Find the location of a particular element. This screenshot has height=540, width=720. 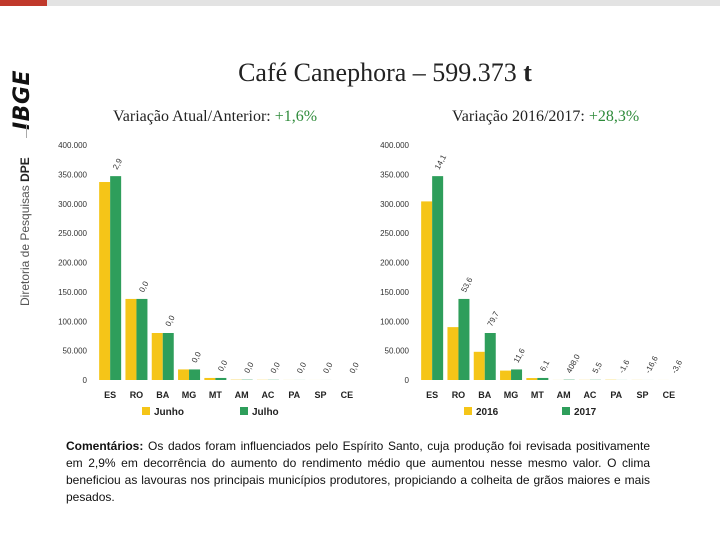

change-label: -16,6 is located at coordinates (651, 364).